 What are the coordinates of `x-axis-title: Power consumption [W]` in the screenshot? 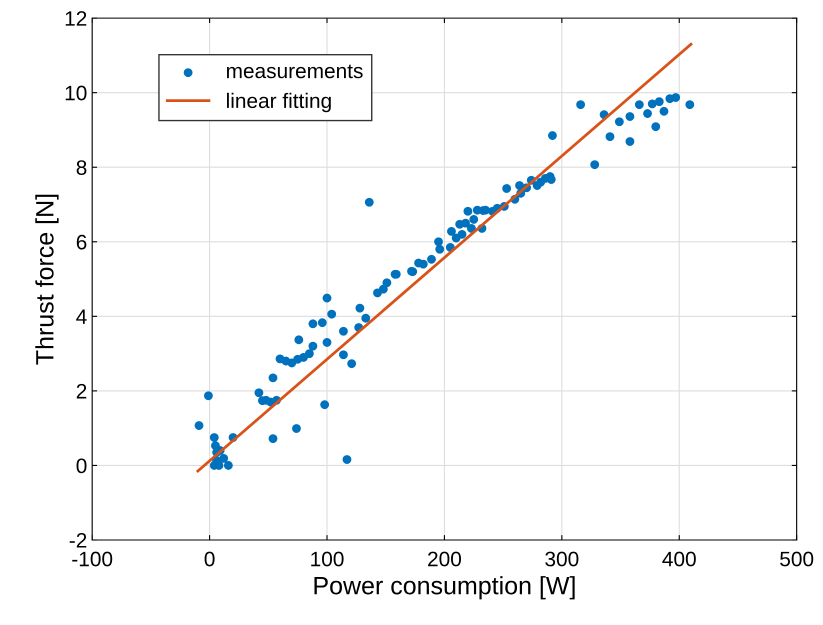 It's located at (444, 588).